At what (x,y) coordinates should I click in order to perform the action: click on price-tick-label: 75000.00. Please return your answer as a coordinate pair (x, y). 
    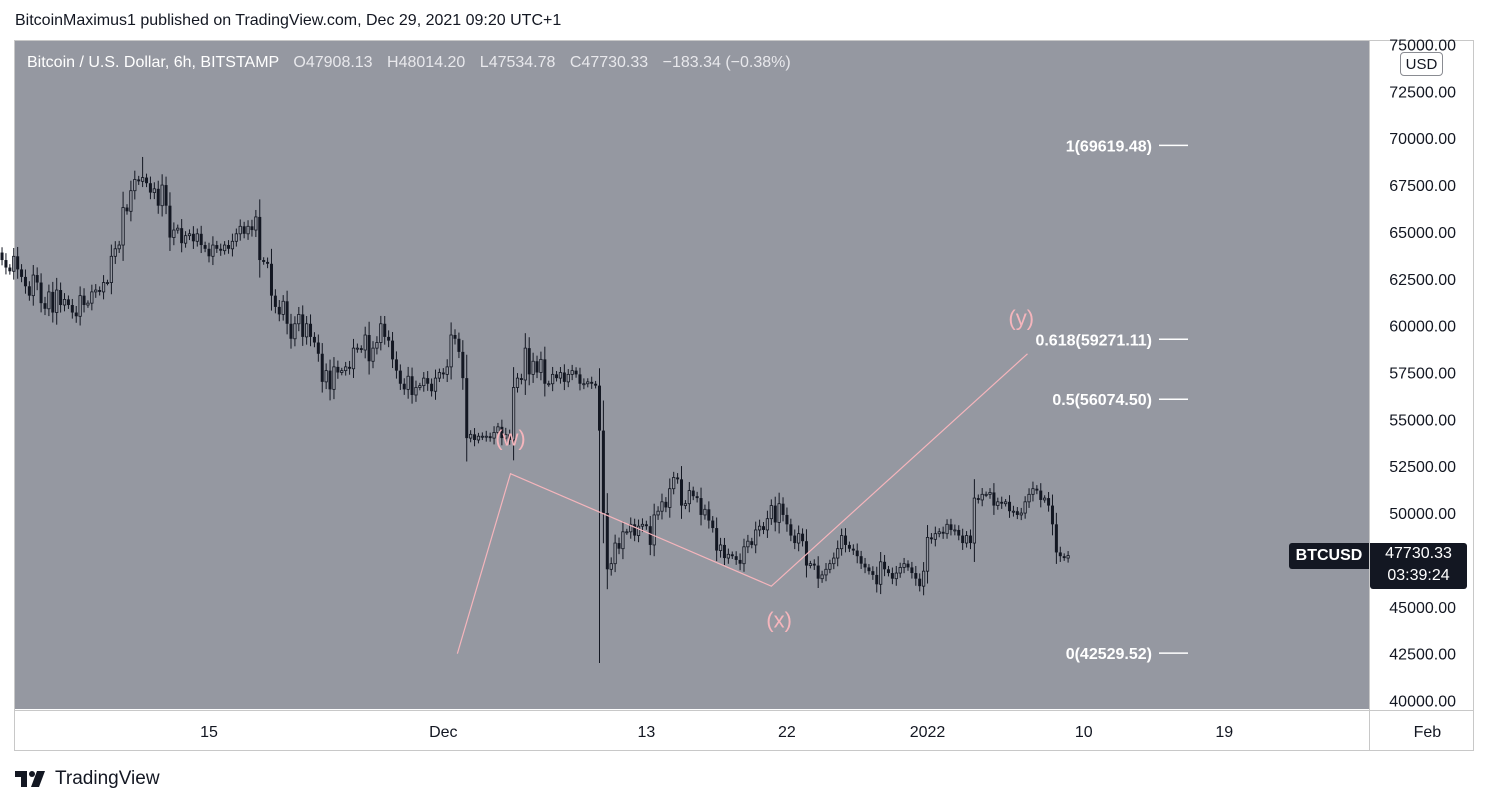
    Looking at the image, I should click on (1422, 46).